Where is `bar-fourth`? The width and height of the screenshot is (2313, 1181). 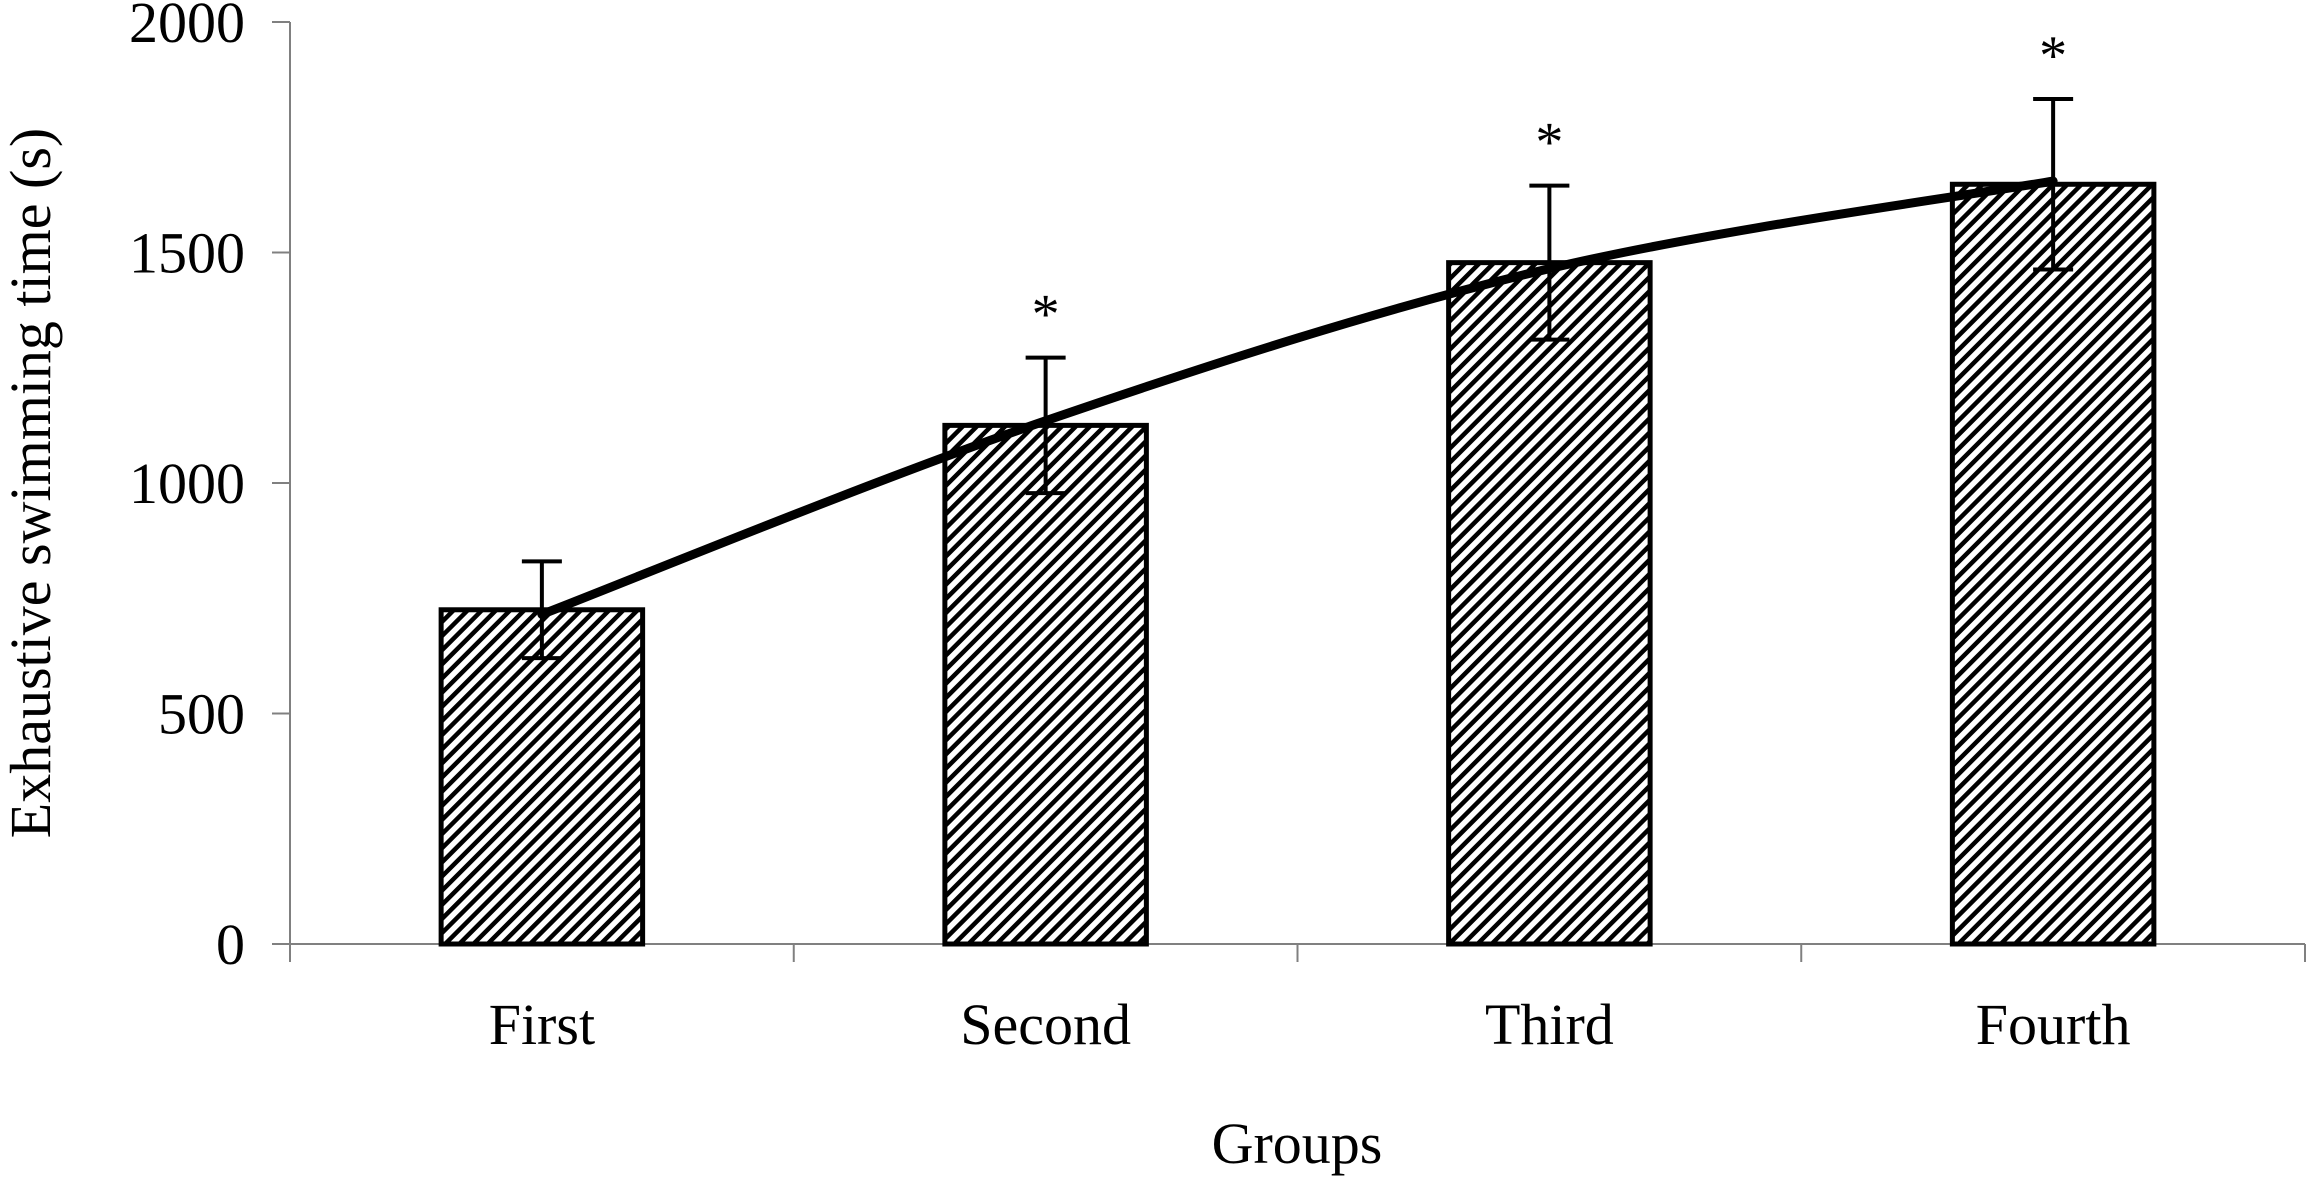
bar-fourth is located at coordinates (2053, 564).